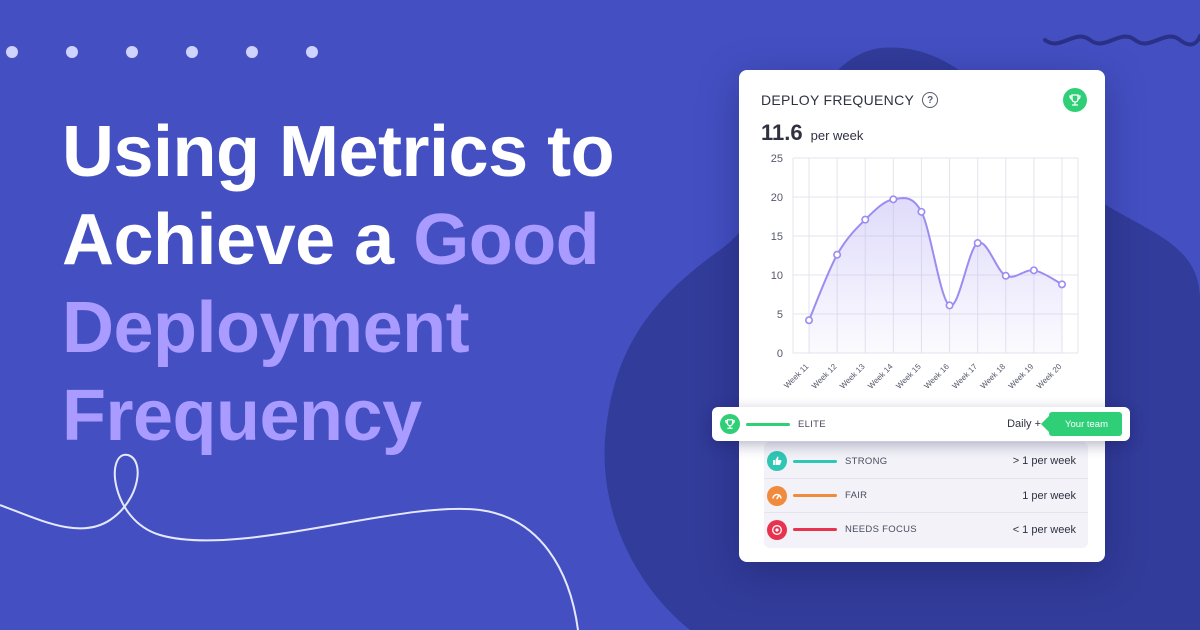 The width and height of the screenshot is (1200, 630). Describe the element at coordinates (1121, 40) in the screenshot. I see `squiggle-decoration` at that location.